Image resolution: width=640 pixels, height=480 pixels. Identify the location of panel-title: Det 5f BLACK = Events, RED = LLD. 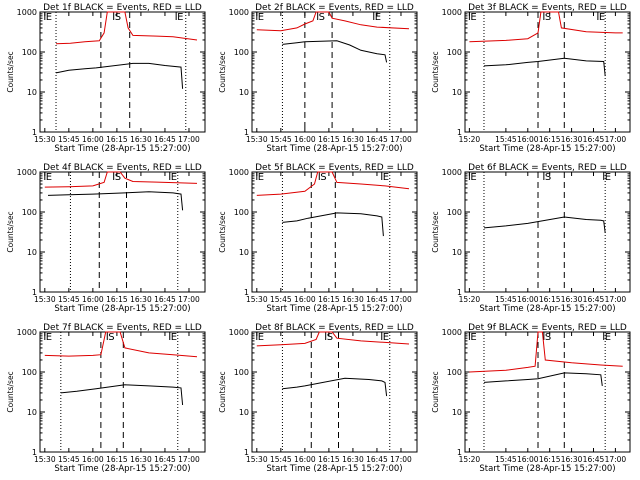
(334, 168).